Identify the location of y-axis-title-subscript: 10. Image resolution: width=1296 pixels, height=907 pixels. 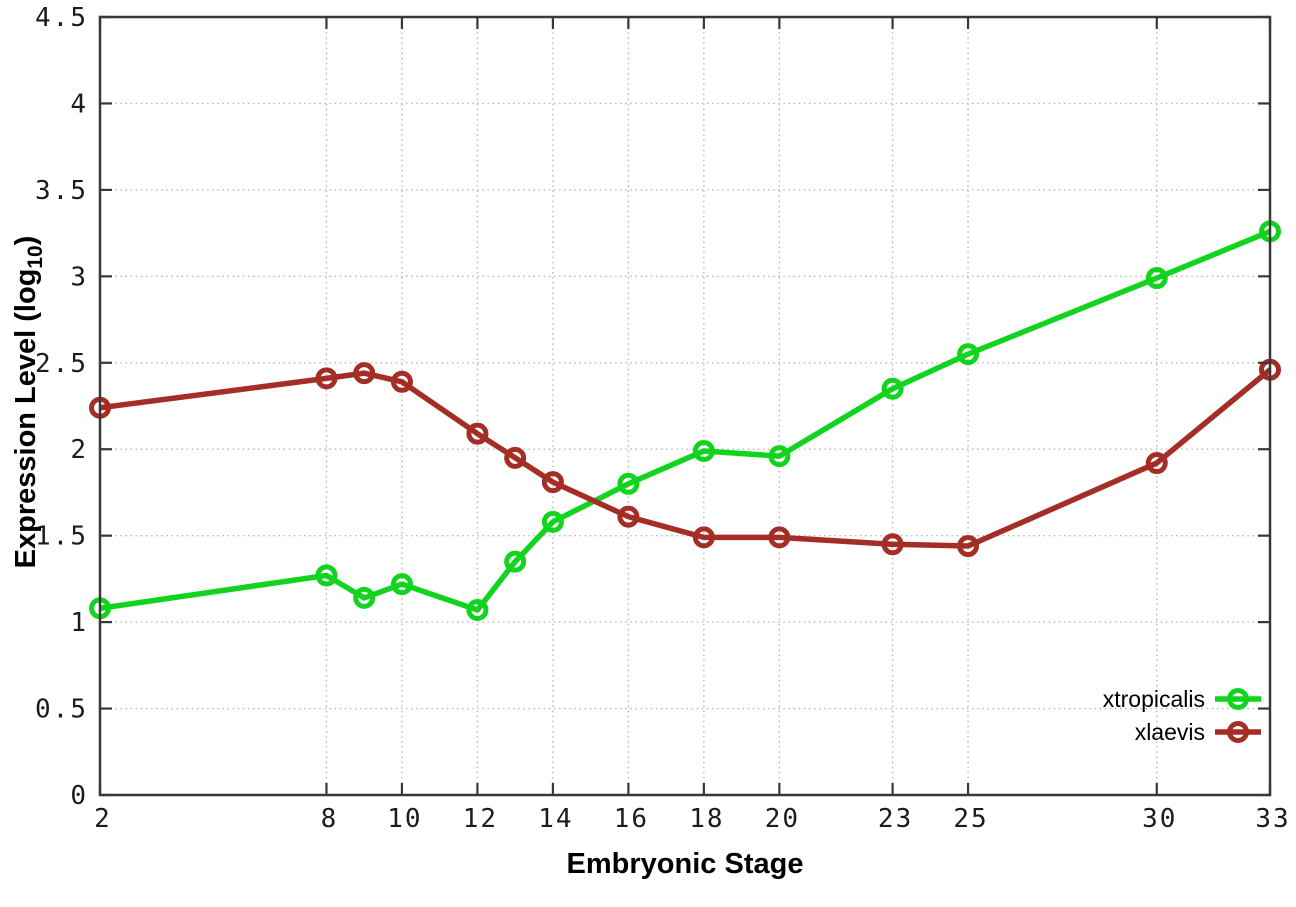
(35, 257).